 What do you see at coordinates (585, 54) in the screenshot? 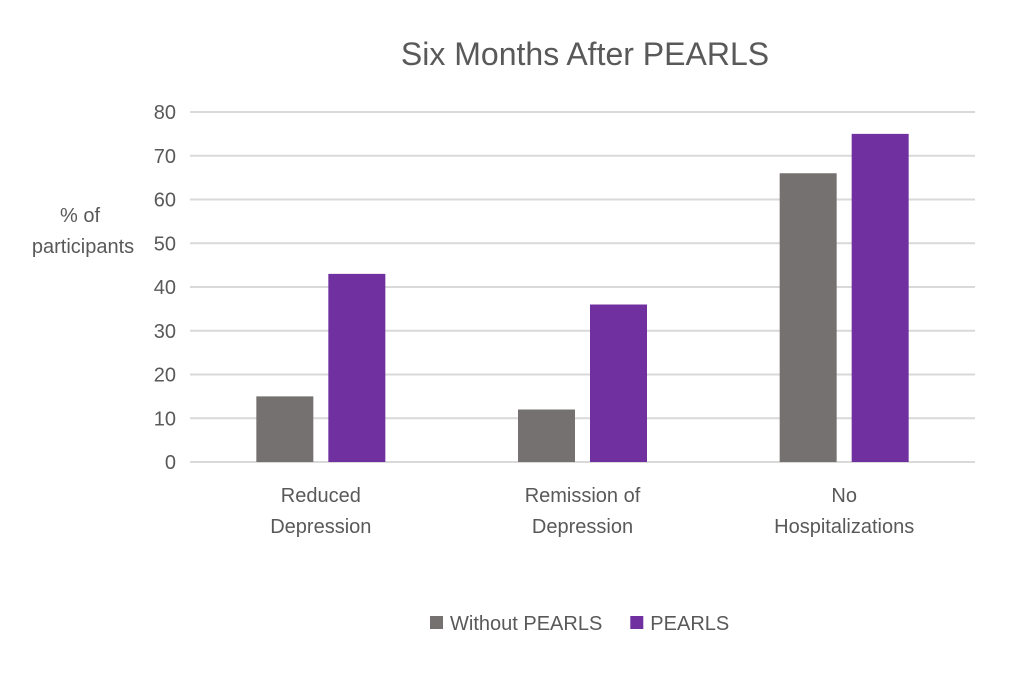
I see `chart-title: Six Months After PEARLS` at bounding box center [585, 54].